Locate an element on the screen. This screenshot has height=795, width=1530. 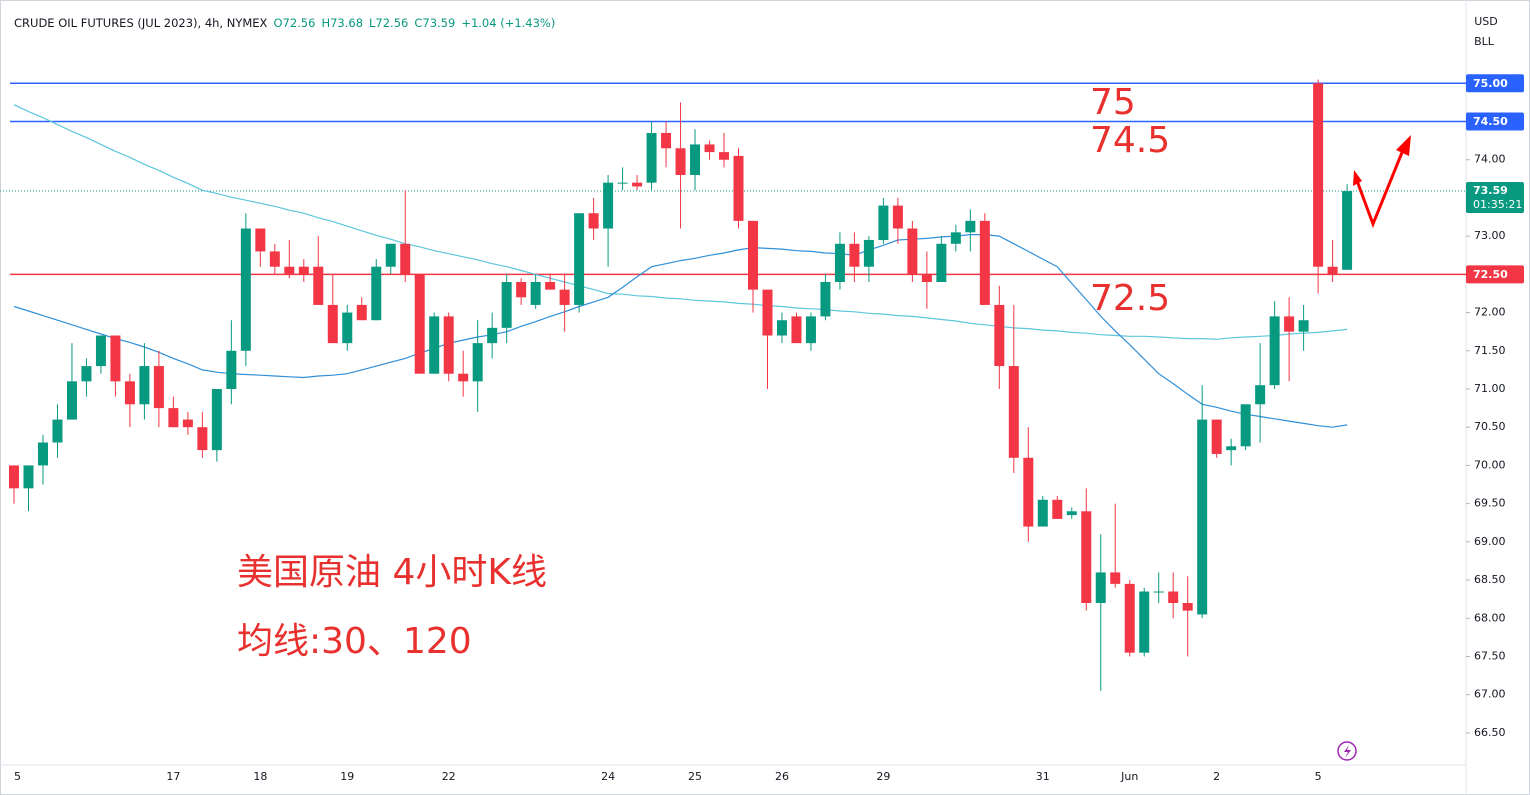
y-tick-label: 73.00 is located at coordinates (1490, 235).